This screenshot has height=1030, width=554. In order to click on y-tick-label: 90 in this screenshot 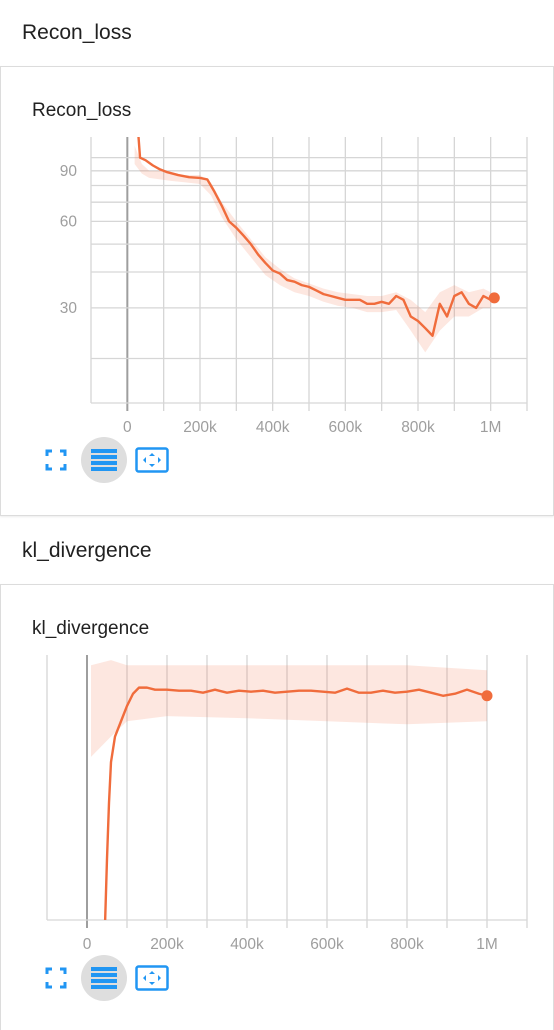, I will do `click(69, 171)`.